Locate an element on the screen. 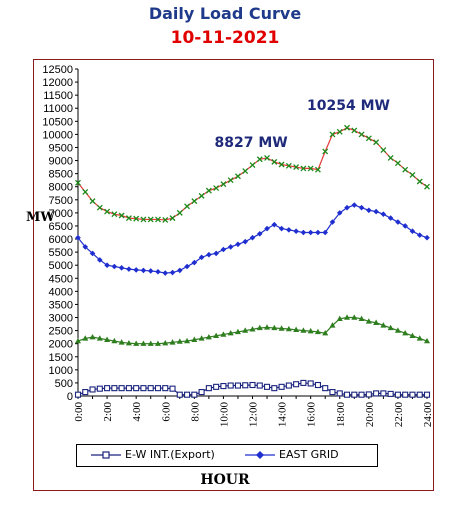 Image resolution: width=450 pixels, height=505 pixels. y-tick-label: 0 is located at coordinates (70, 397).